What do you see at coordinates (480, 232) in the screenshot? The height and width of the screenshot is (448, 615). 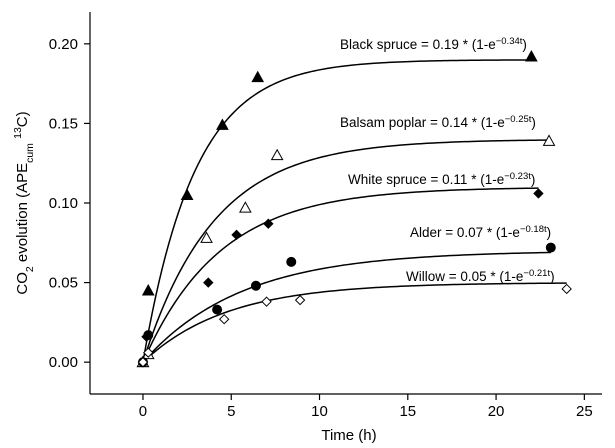 I see `alder-equation-label: Alder = 0.07 * (1-e−0.18t)` at bounding box center [480, 232].